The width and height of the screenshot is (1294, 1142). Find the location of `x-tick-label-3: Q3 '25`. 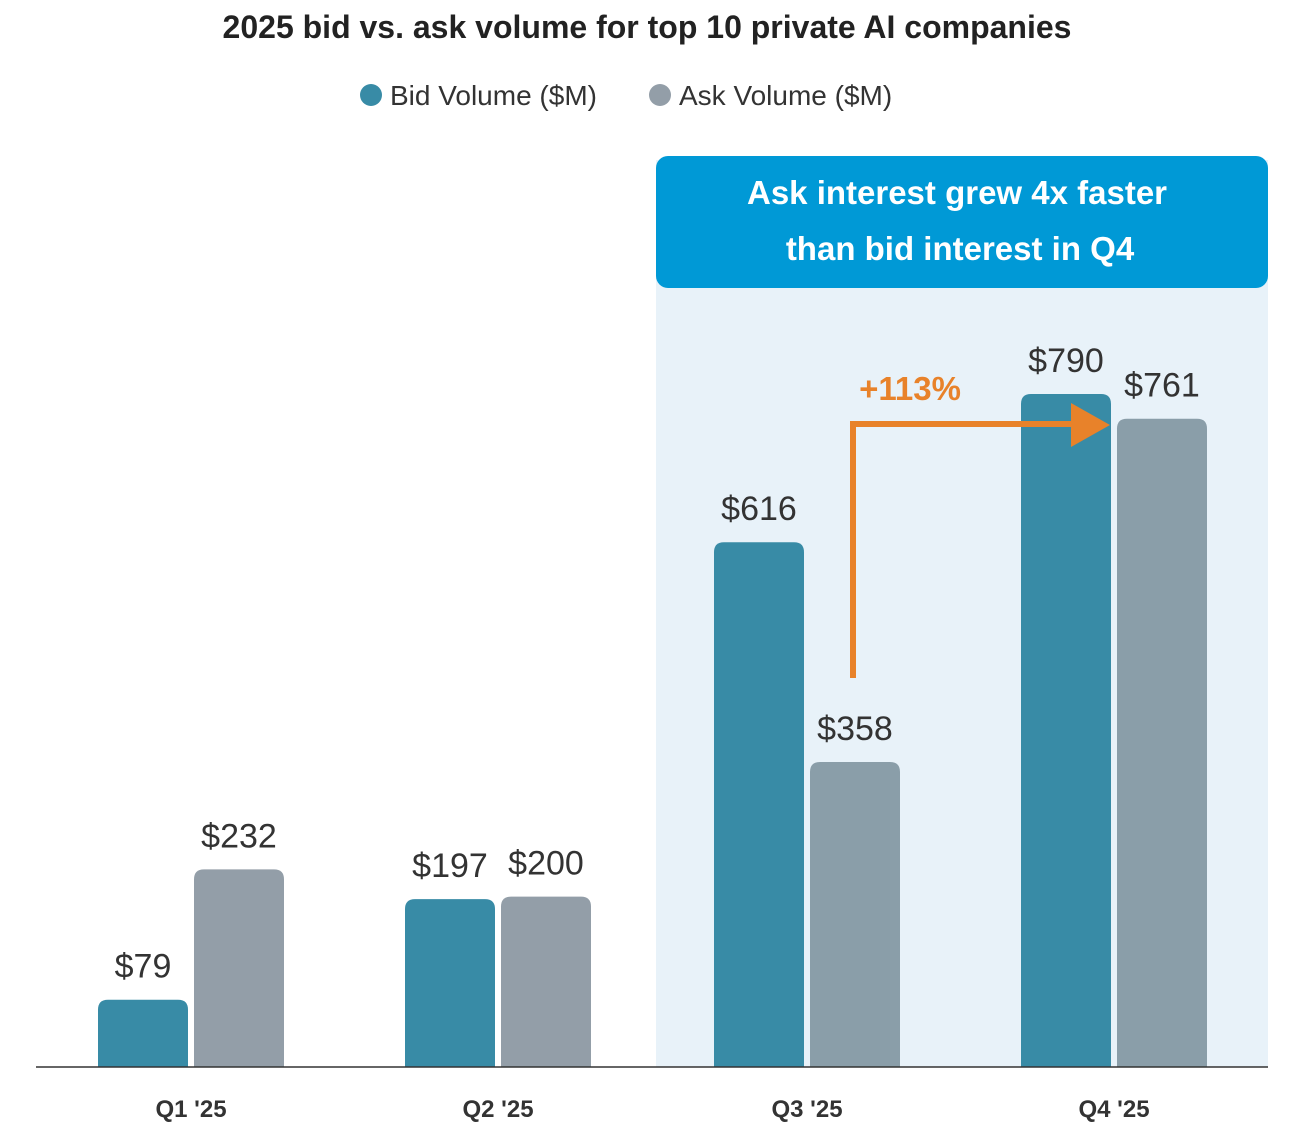

x-tick-label-3: Q3 '25 is located at coordinates (806, 1109).